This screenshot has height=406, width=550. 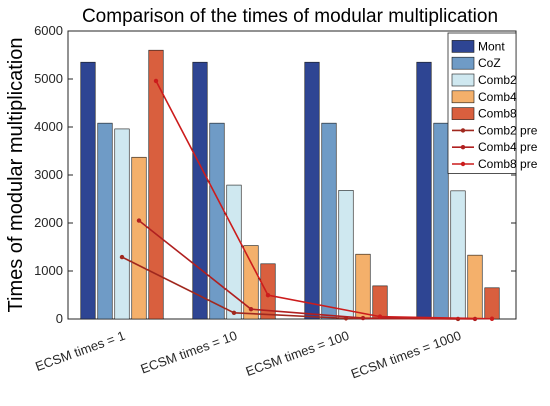 I want to click on legend-label-mont: Mont, so click(x=491, y=46).